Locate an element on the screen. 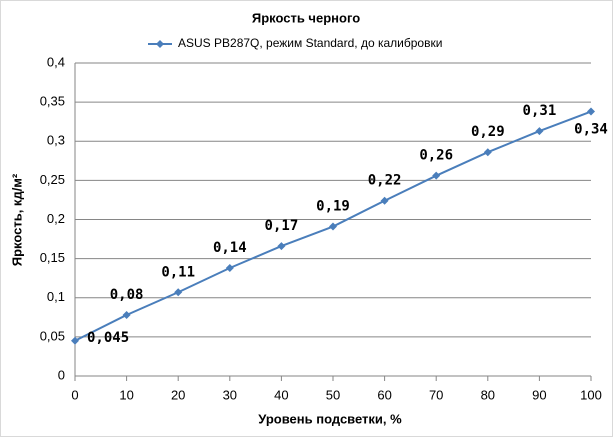 Image resolution: width=613 pixels, height=437 pixels. y-tick-label: 0,05 is located at coordinates (52, 335).